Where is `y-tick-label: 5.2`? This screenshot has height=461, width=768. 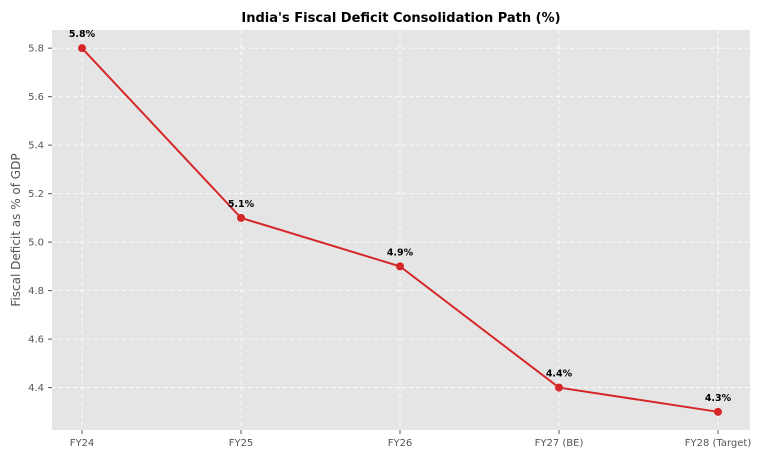
y-tick-label: 5.2 is located at coordinates (36, 194).